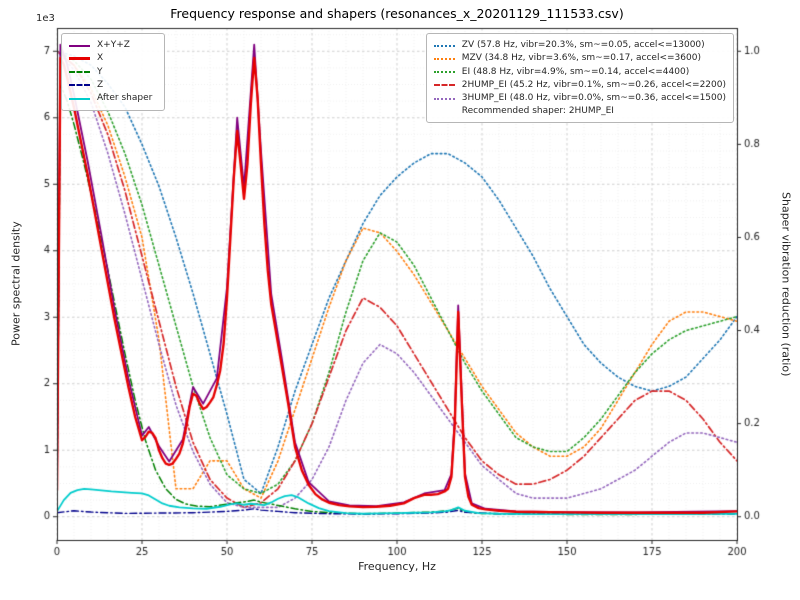 The height and width of the screenshot is (600, 800). Describe the element at coordinates (113, 58) in the screenshot. I see `legend-item-x: X` at that location.